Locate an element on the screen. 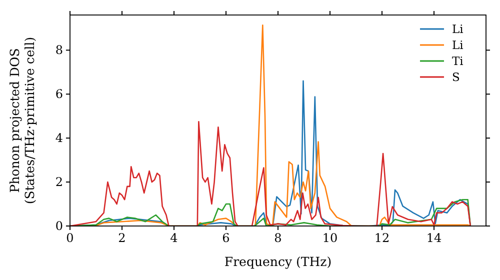 Image resolution: width=500 pixels, height=280 pixels. legend-label: Ti is located at coordinates (458, 61).